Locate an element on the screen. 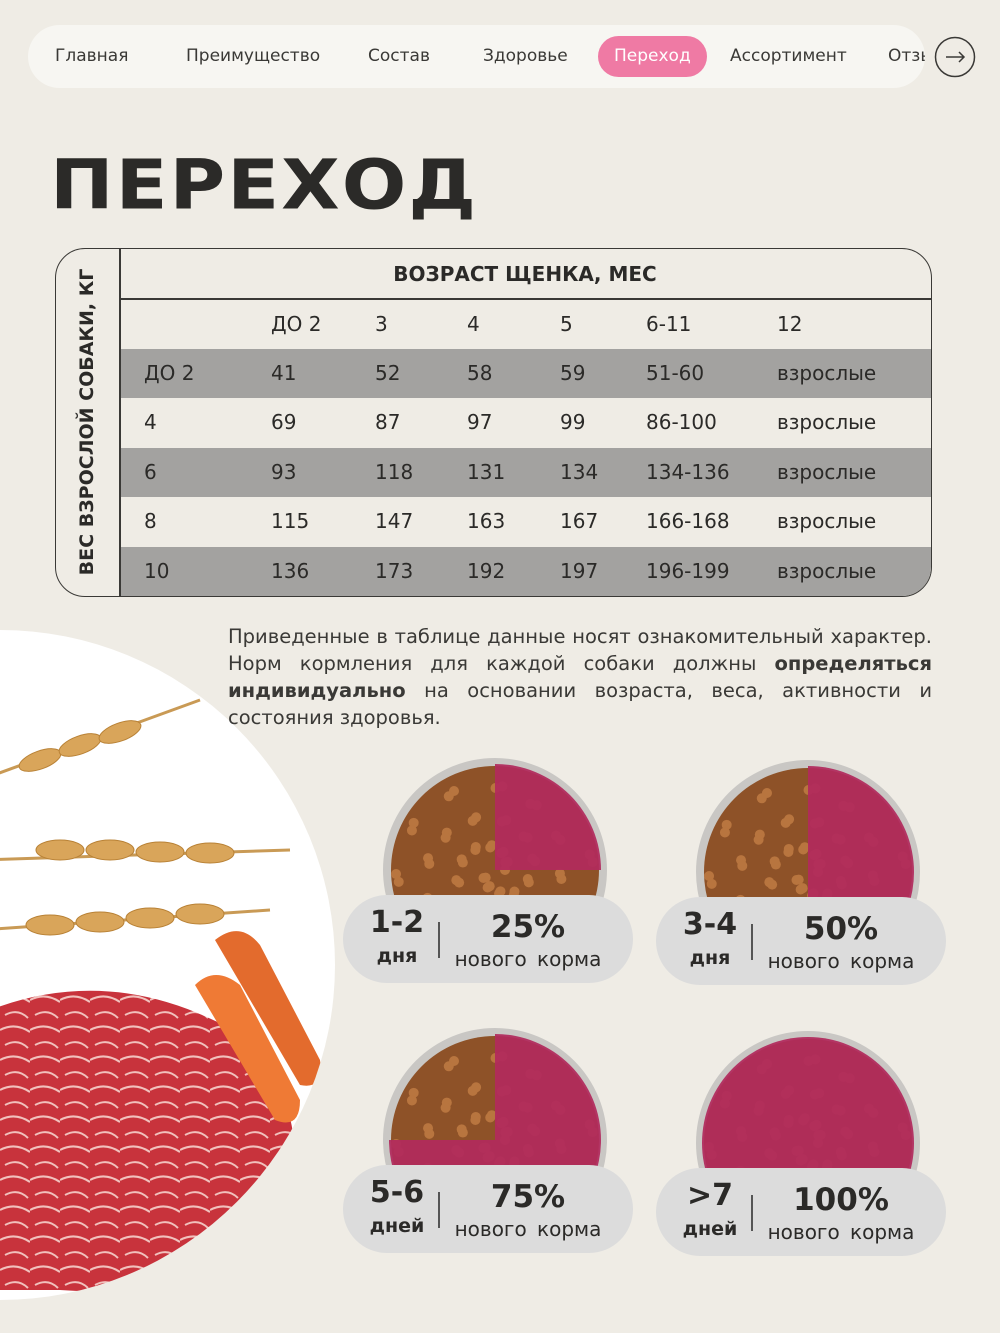 This screenshot has height=1333, width=1000. column-header: 5 is located at coordinates (566, 324).